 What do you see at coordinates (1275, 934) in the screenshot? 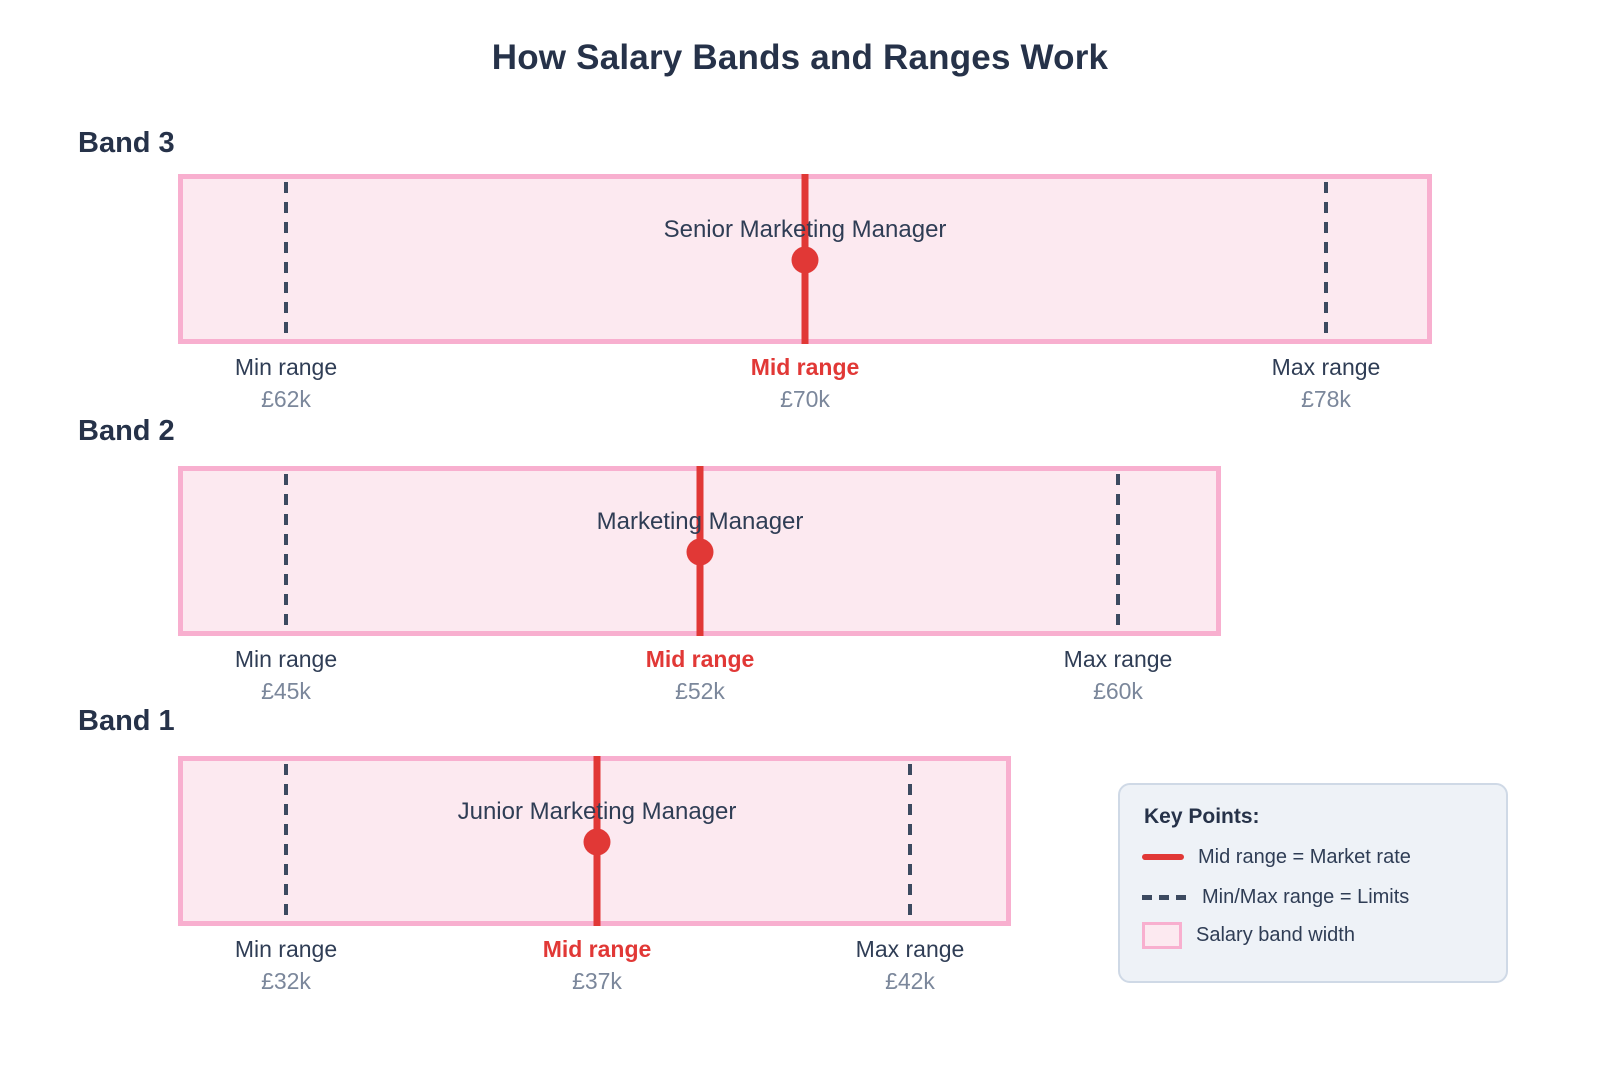
I see `legend-item-label: Salary band width` at bounding box center [1275, 934].